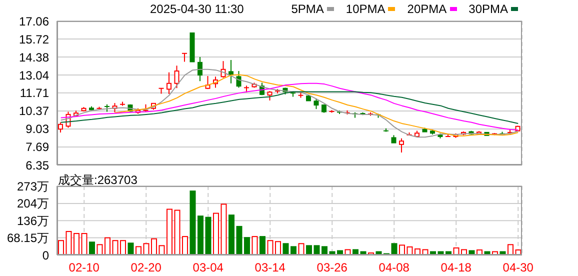  I want to click on x-tick-label: 03-26, so click(332, 267).